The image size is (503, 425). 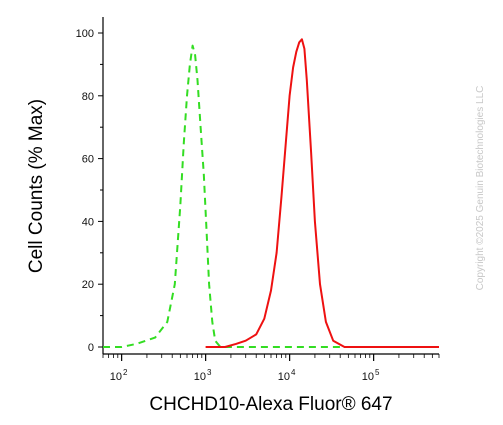 I want to click on y-tick-label: 0, so click(x=91, y=348).